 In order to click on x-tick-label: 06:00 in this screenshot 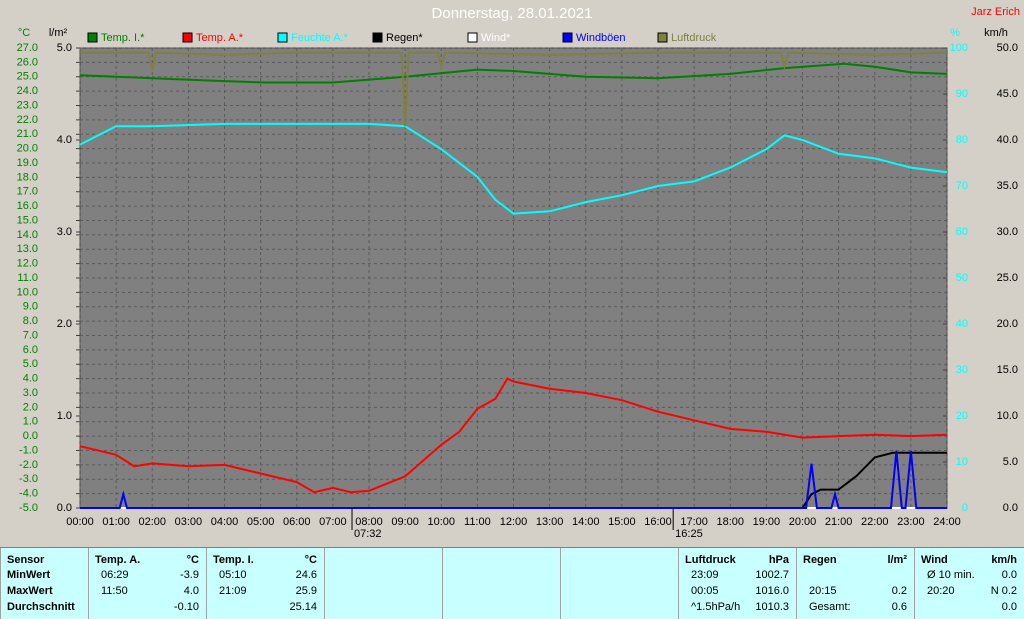, I will do `click(297, 522)`.